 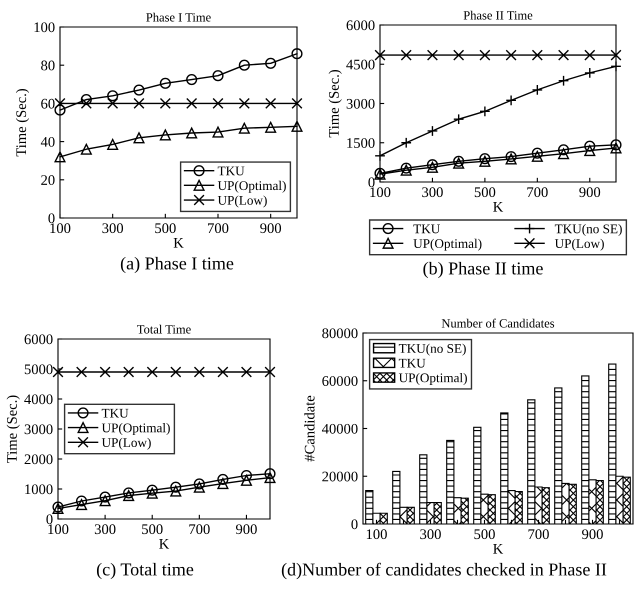 I want to click on y-tick-label: 40, so click(x=47, y=141).